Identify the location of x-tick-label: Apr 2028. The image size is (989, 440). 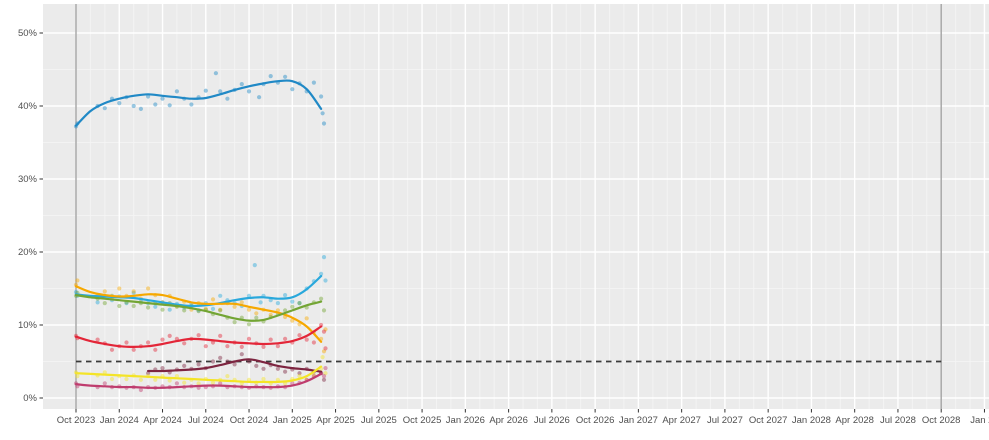
(854, 420).